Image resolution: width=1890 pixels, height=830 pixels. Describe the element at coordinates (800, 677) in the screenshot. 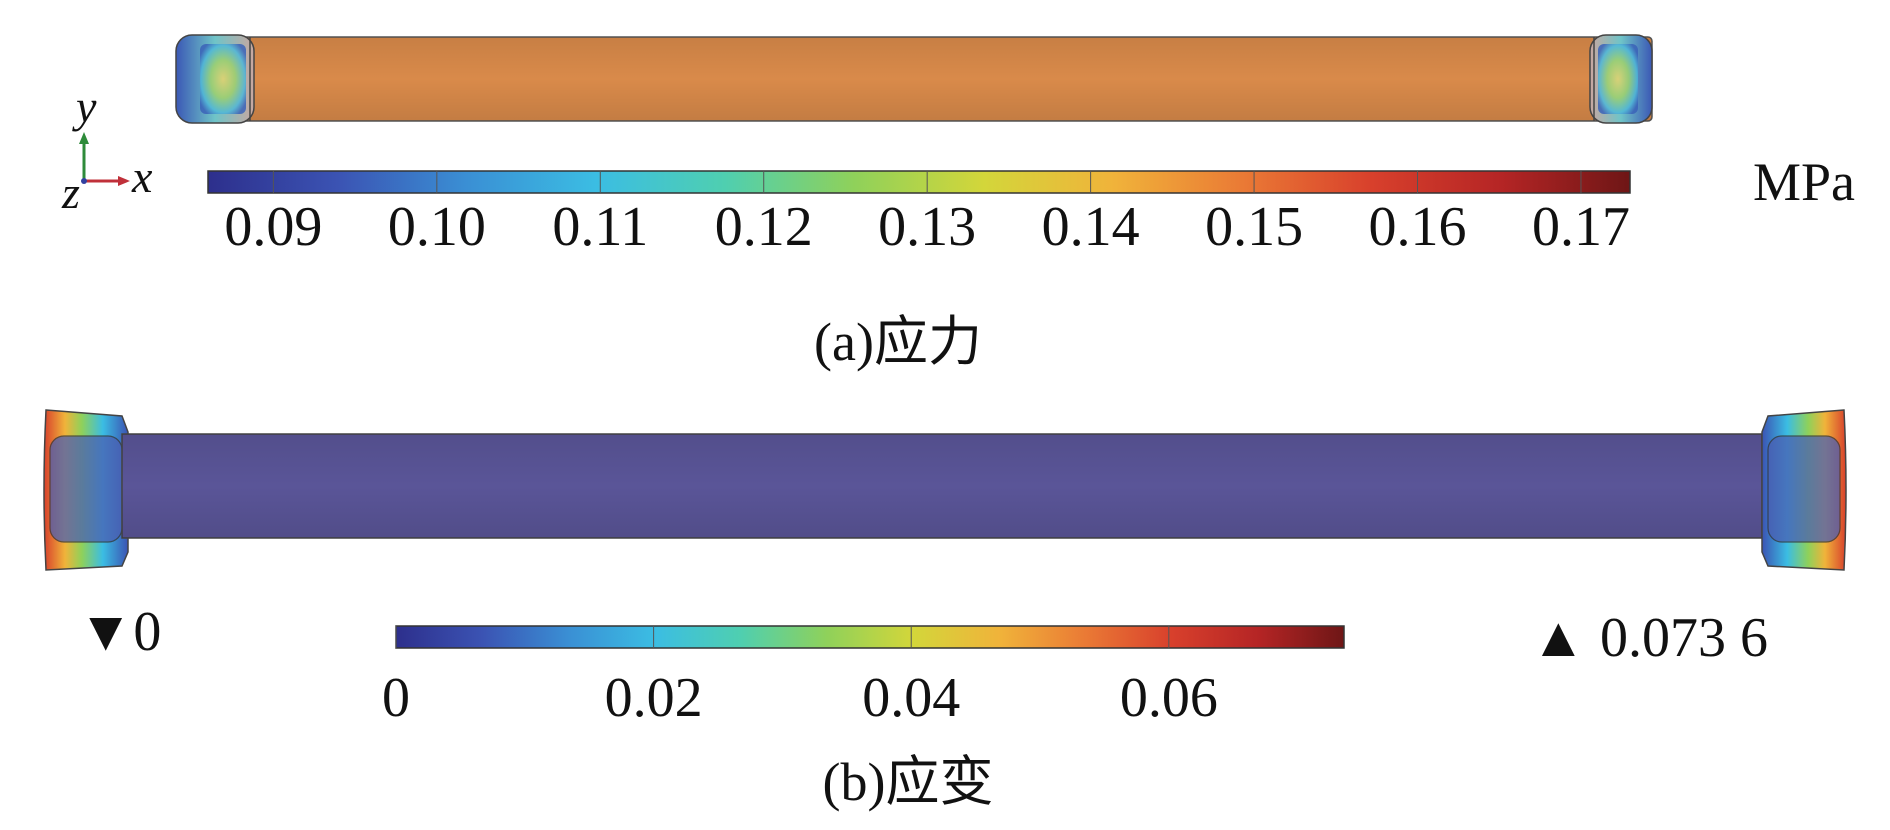

I see `strain-colorbar-ticks: 0 0.02 0.04 0.06` at that location.